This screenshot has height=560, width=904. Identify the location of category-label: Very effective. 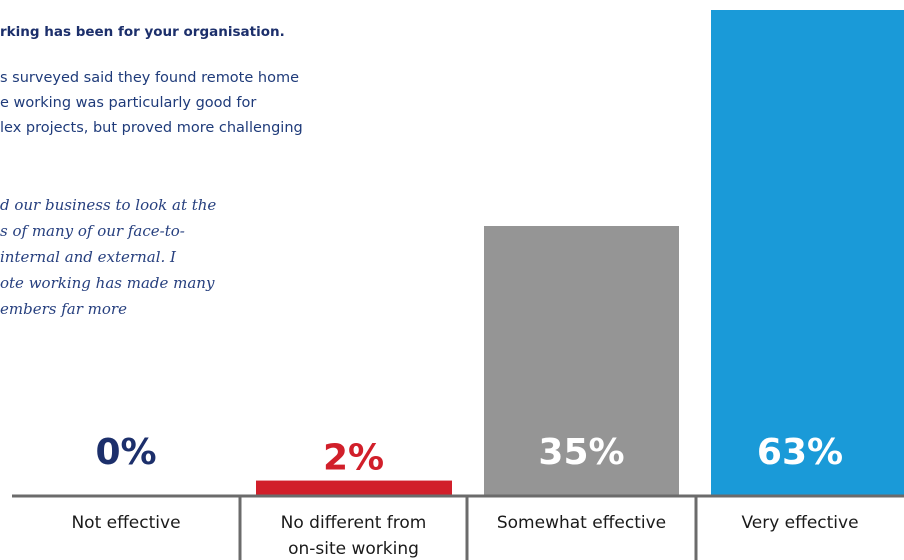
(799, 523).